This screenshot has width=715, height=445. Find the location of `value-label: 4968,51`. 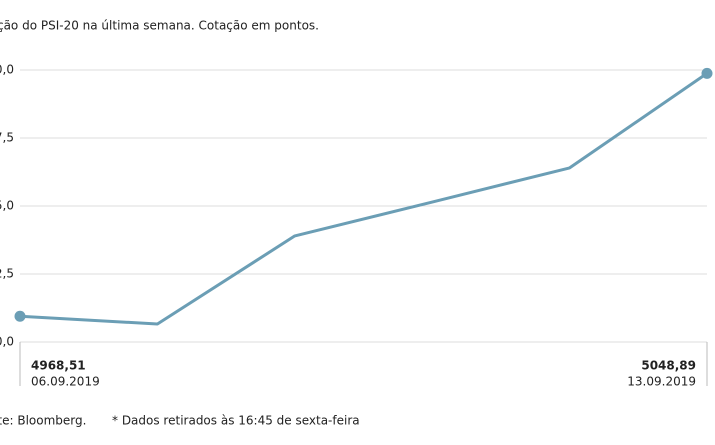

value-label: 4968,51 is located at coordinates (58, 366).